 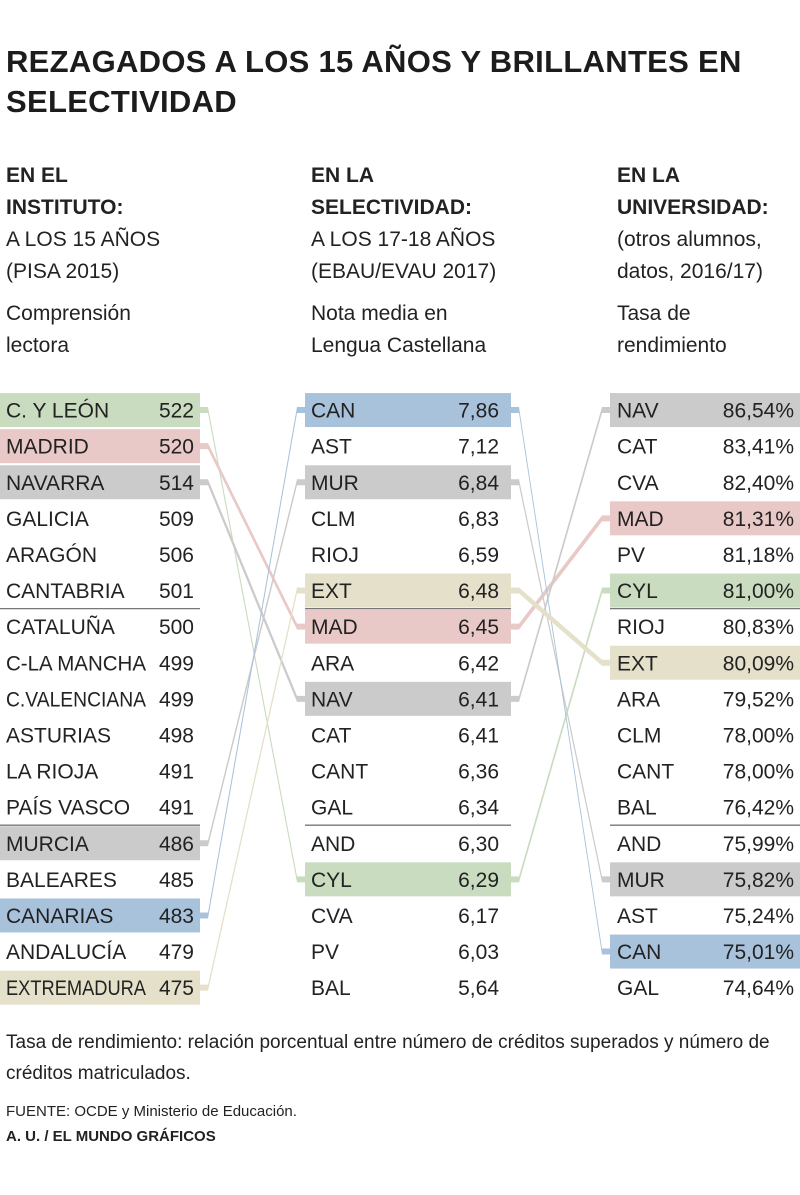 I want to click on row-value: 83,41%, so click(x=758, y=447).